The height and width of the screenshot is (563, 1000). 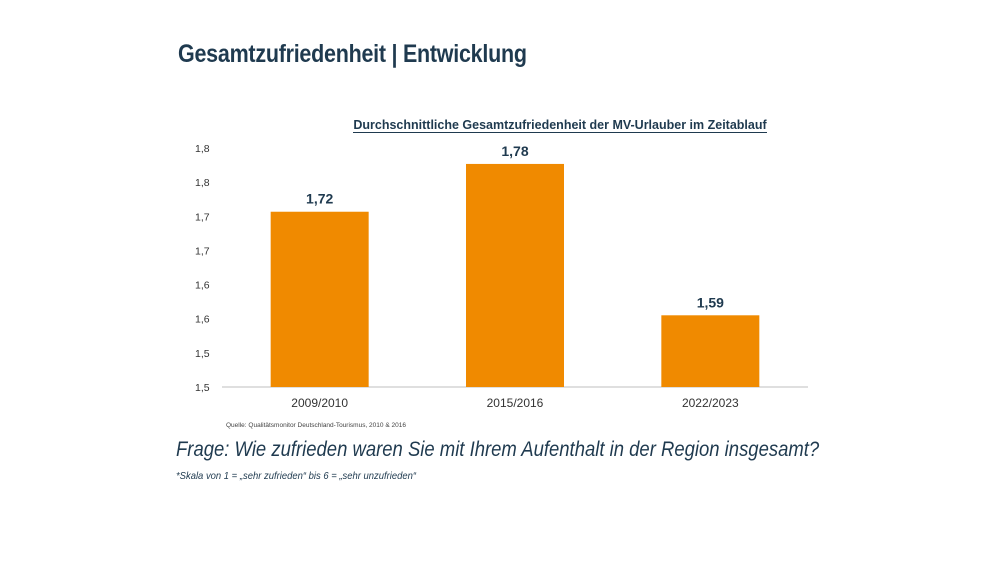 What do you see at coordinates (352, 54) in the screenshot?
I see `page-title: Gesamtzufriedenheit | Entwicklung` at bounding box center [352, 54].